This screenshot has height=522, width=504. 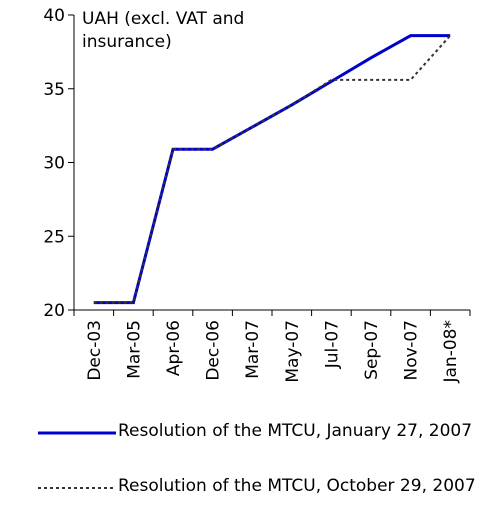 I want to click on y-tick-label: 40, so click(x=54, y=16).